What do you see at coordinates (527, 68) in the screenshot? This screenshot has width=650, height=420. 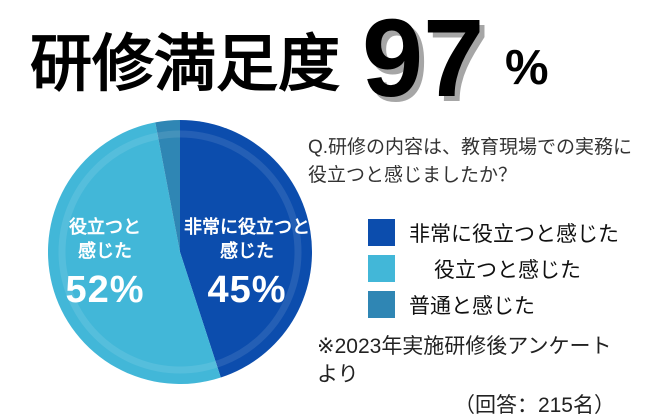 I see `satisfaction-unit: %` at bounding box center [527, 68].